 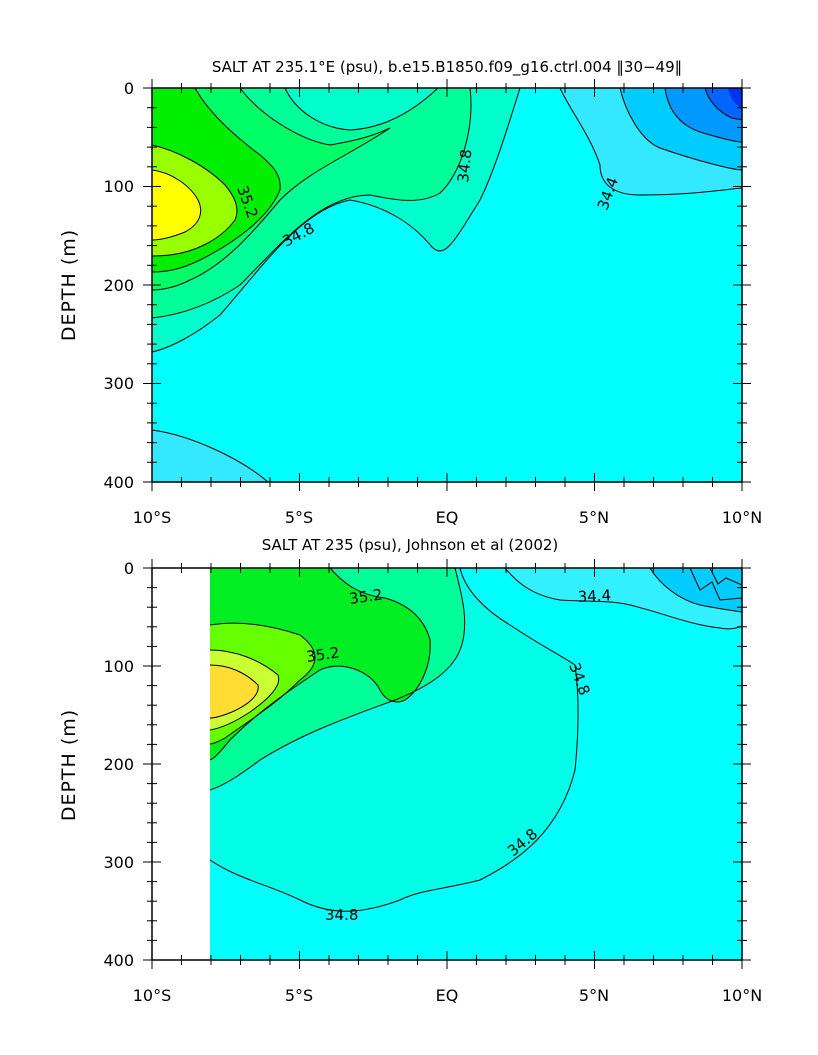 I want to click on panel-model-ylabel: DEPTH (m), so click(x=69, y=285).